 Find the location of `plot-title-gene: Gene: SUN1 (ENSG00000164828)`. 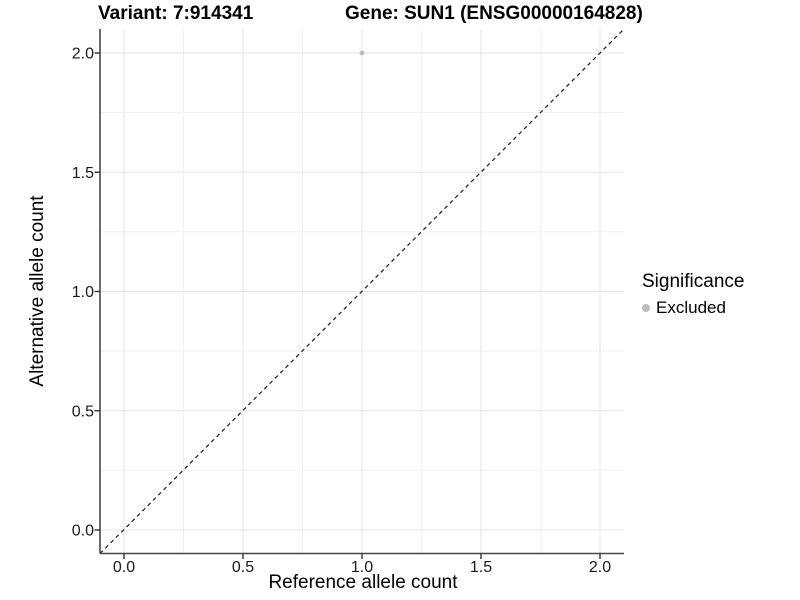

plot-title-gene: Gene: SUN1 (ENSG00000164828) is located at coordinates (494, 13).